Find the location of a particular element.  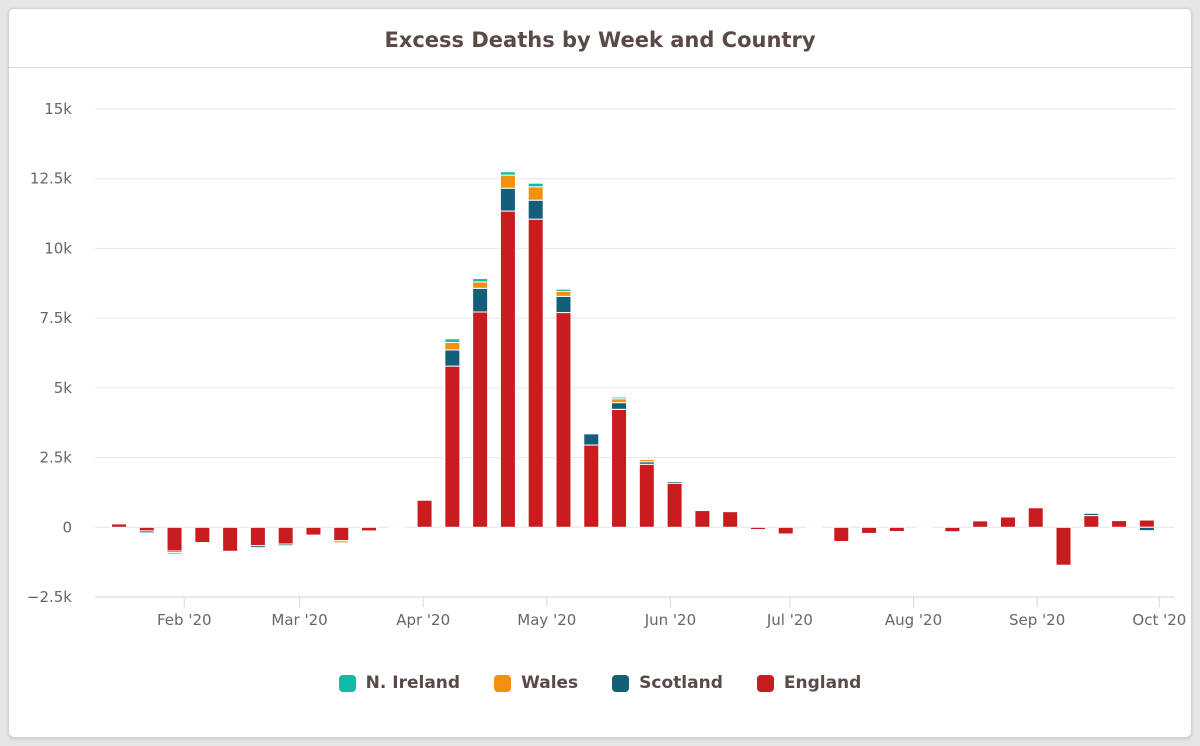

x-tick-label: Jul '20 is located at coordinates (789, 620).